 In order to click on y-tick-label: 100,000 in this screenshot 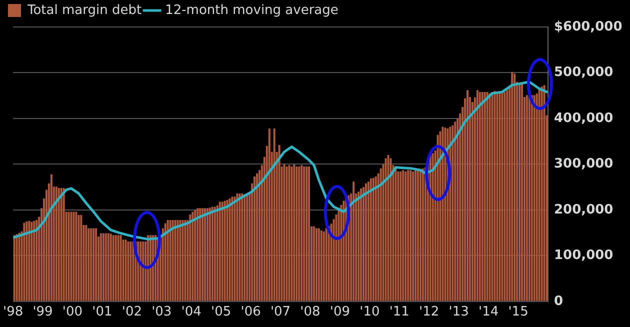, I will do `click(584, 256)`.